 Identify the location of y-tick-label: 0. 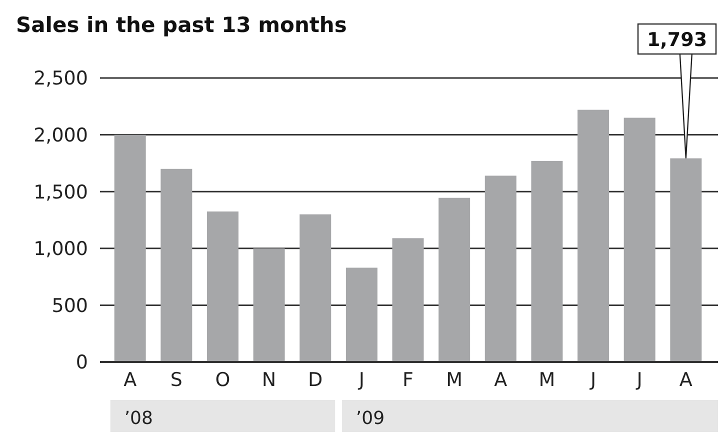
(82, 363).